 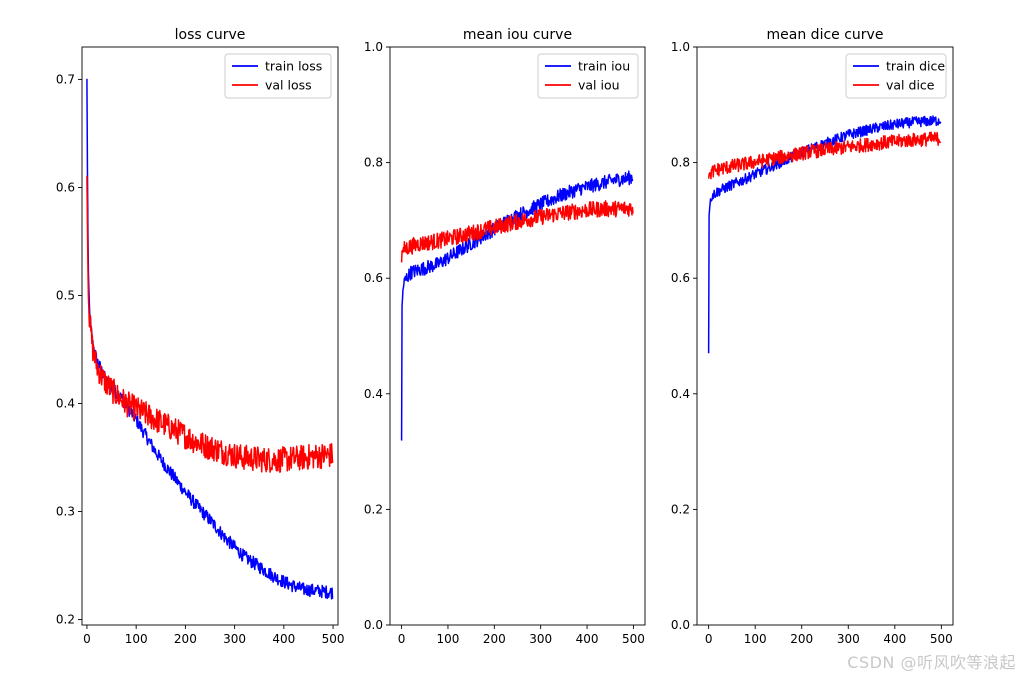 I want to click on legend-label: train iou, so click(x=604, y=66).